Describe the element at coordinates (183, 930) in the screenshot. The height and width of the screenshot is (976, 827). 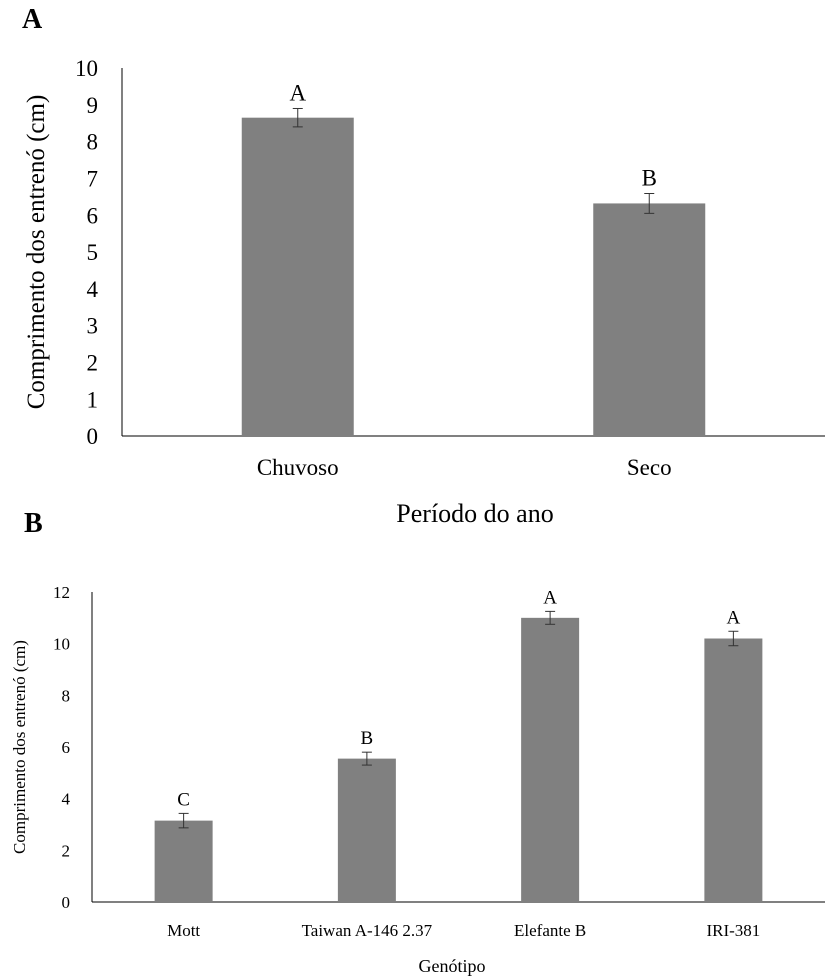
I see `x-tick-label: Mott` at that location.